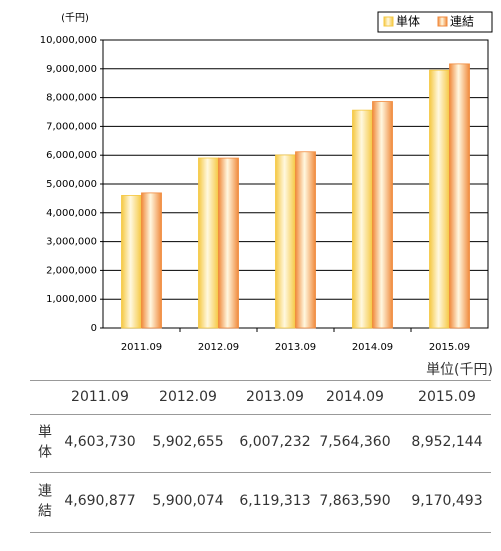 The image size is (501, 551). What do you see at coordinates (71, 184) in the screenshot?
I see `y-tick-label: 5,000,000` at bounding box center [71, 184].